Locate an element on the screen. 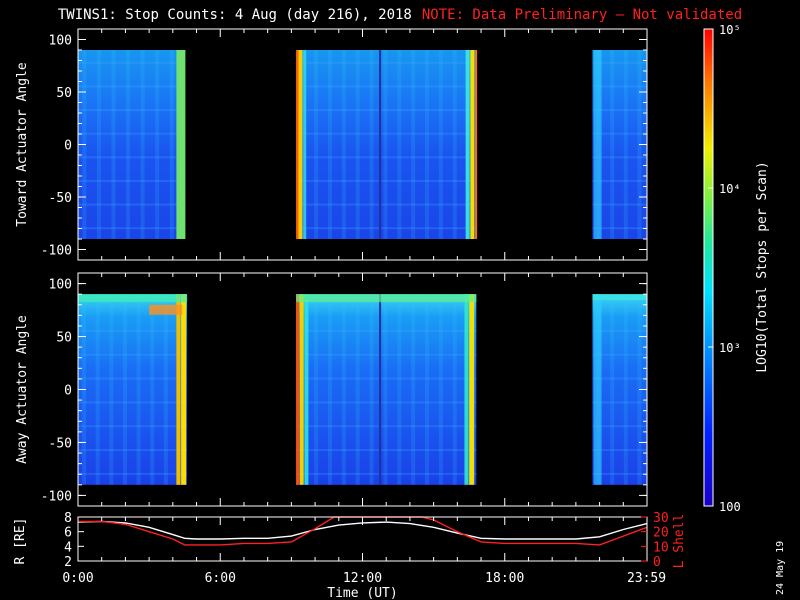 The image size is (800, 600). right-y-tick-label: 20 is located at coordinates (661, 533).